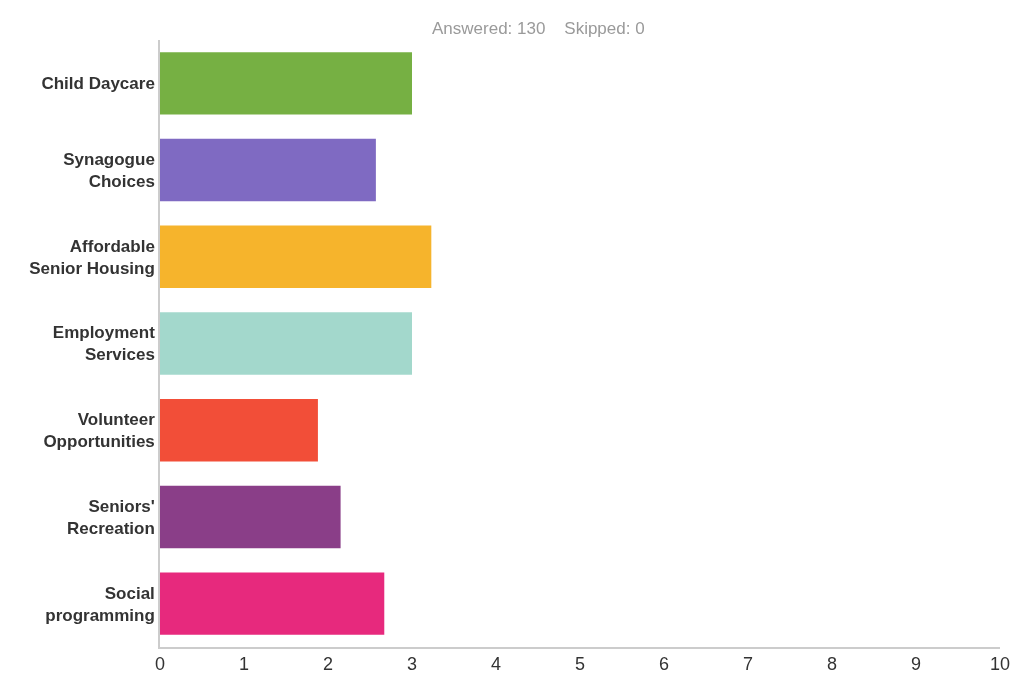 The width and height of the screenshot is (1022, 687). Describe the element at coordinates (832, 664) in the screenshot. I see `x-tick-label: 8` at that location.